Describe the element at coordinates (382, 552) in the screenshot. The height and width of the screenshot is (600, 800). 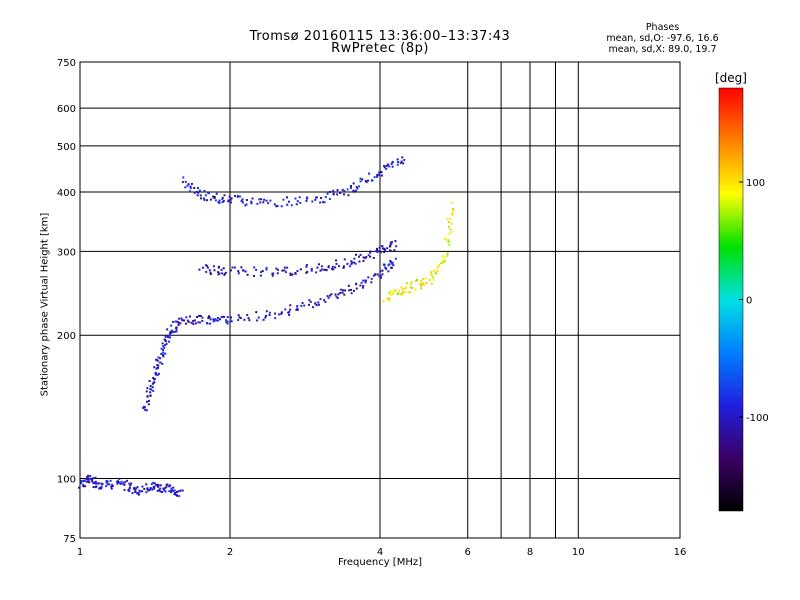
I see `x-axis-ticks: 1 2 4 6 8 10 16` at that location.